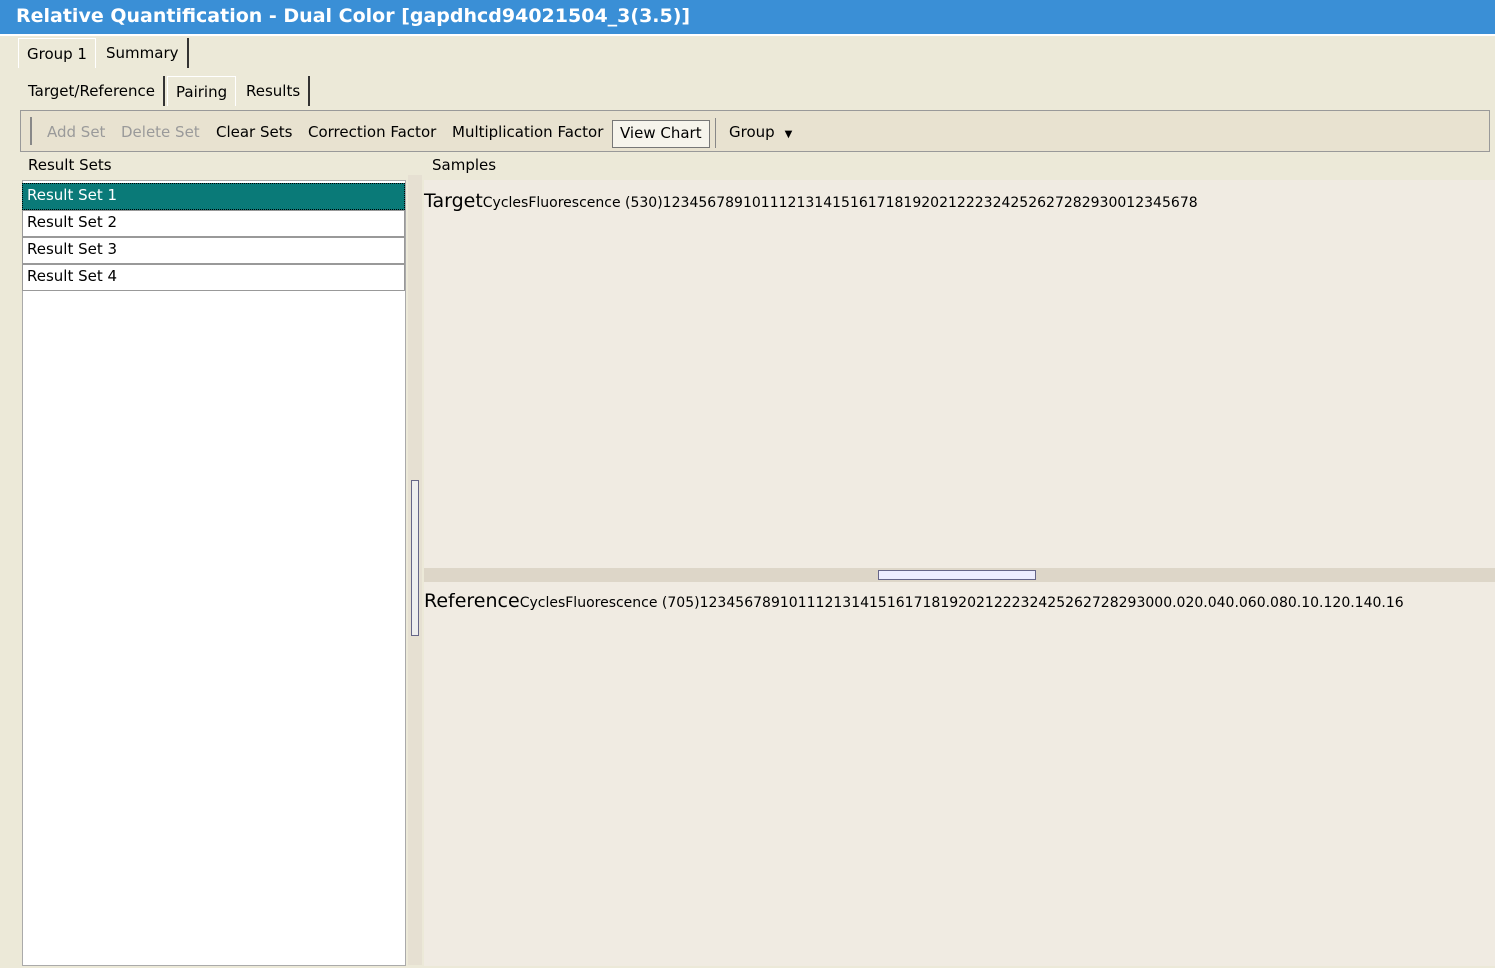  What do you see at coordinates (1159, 603) in the screenshot?
I see `y-tick-label: 0` at bounding box center [1159, 603].